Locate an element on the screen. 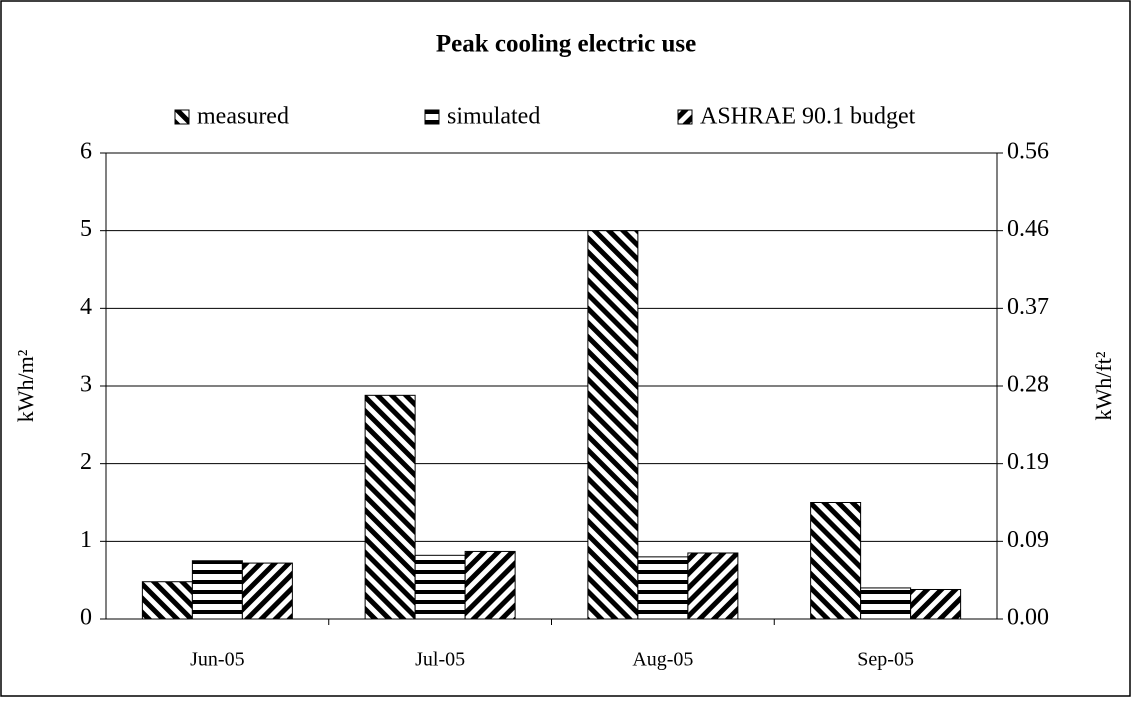  y-tick-label: 0 is located at coordinates (86, 618).